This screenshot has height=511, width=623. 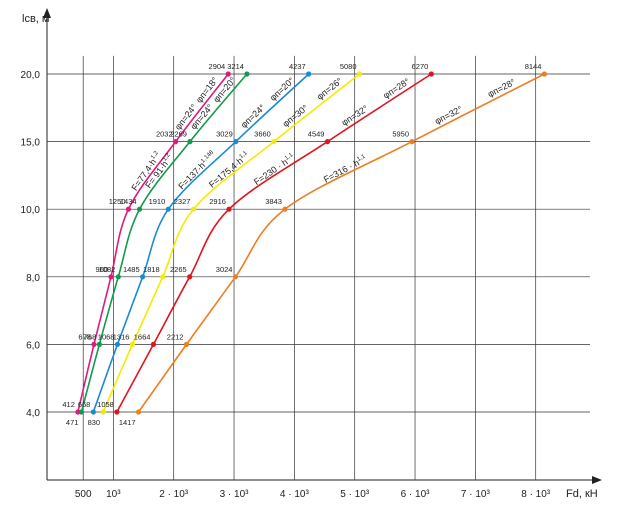 What do you see at coordinates (297, 66) in the screenshot?
I see `data-label: 4237` at bounding box center [297, 66].